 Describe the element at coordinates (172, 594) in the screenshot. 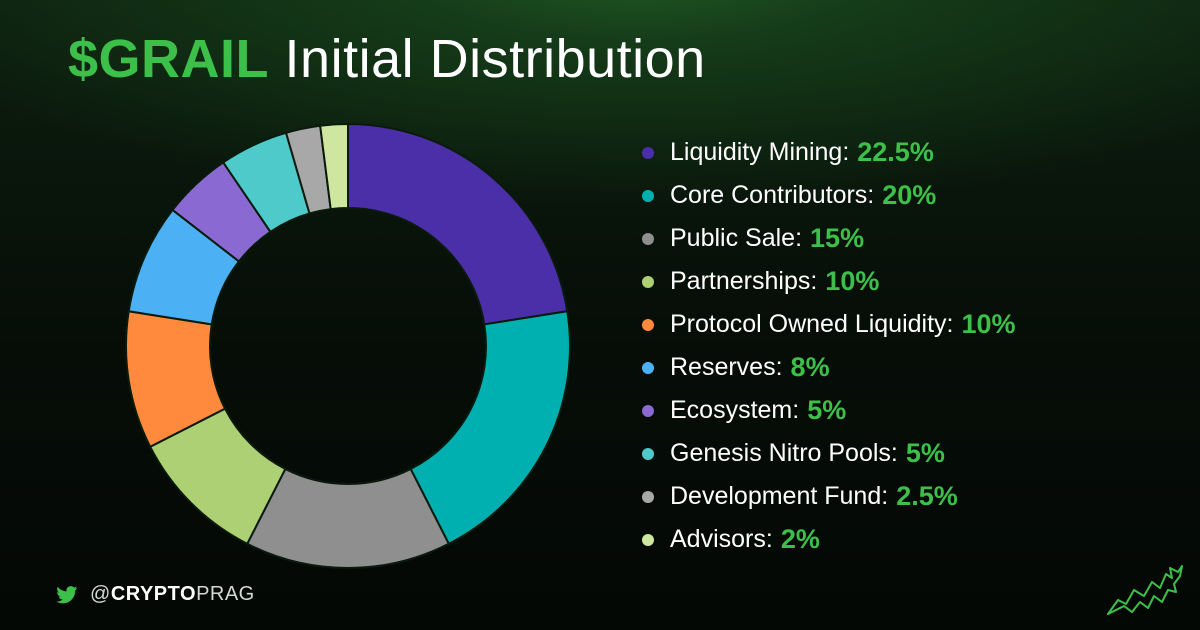

I see `twitter-handle: @CRYPTOPRAG` at that location.